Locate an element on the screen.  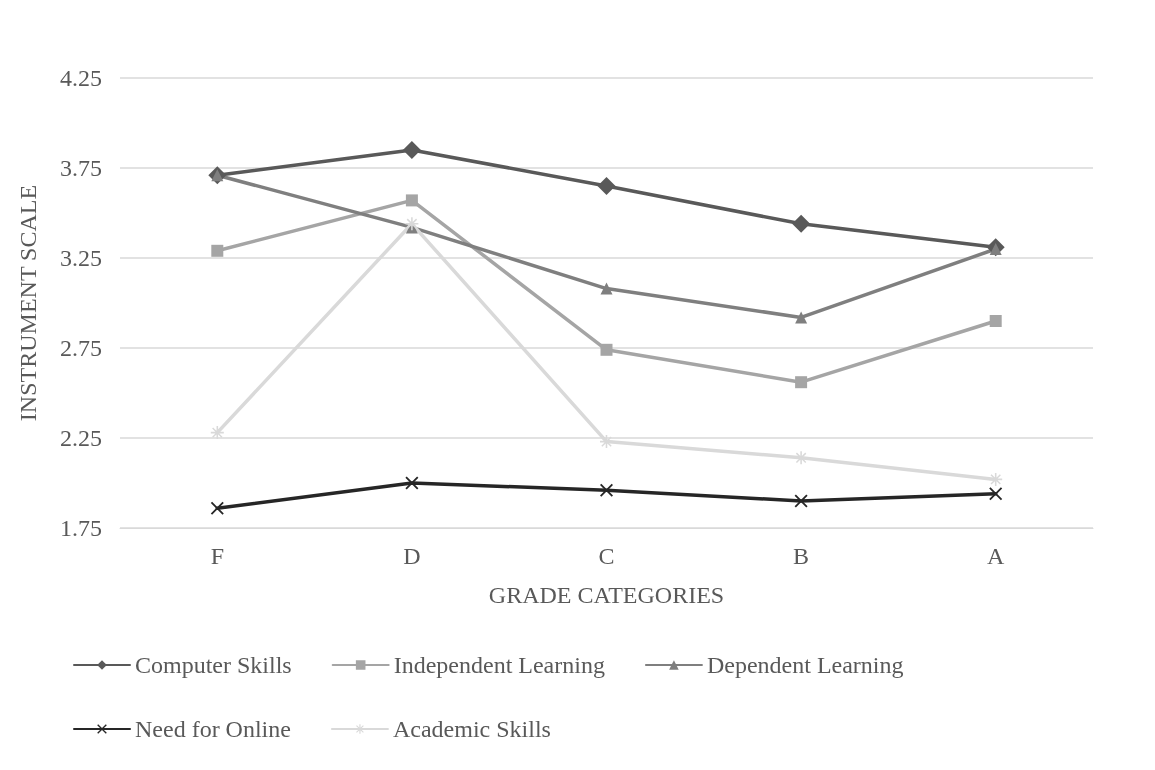
y-tick-label: 2.75 is located at coordinates (81, 348).